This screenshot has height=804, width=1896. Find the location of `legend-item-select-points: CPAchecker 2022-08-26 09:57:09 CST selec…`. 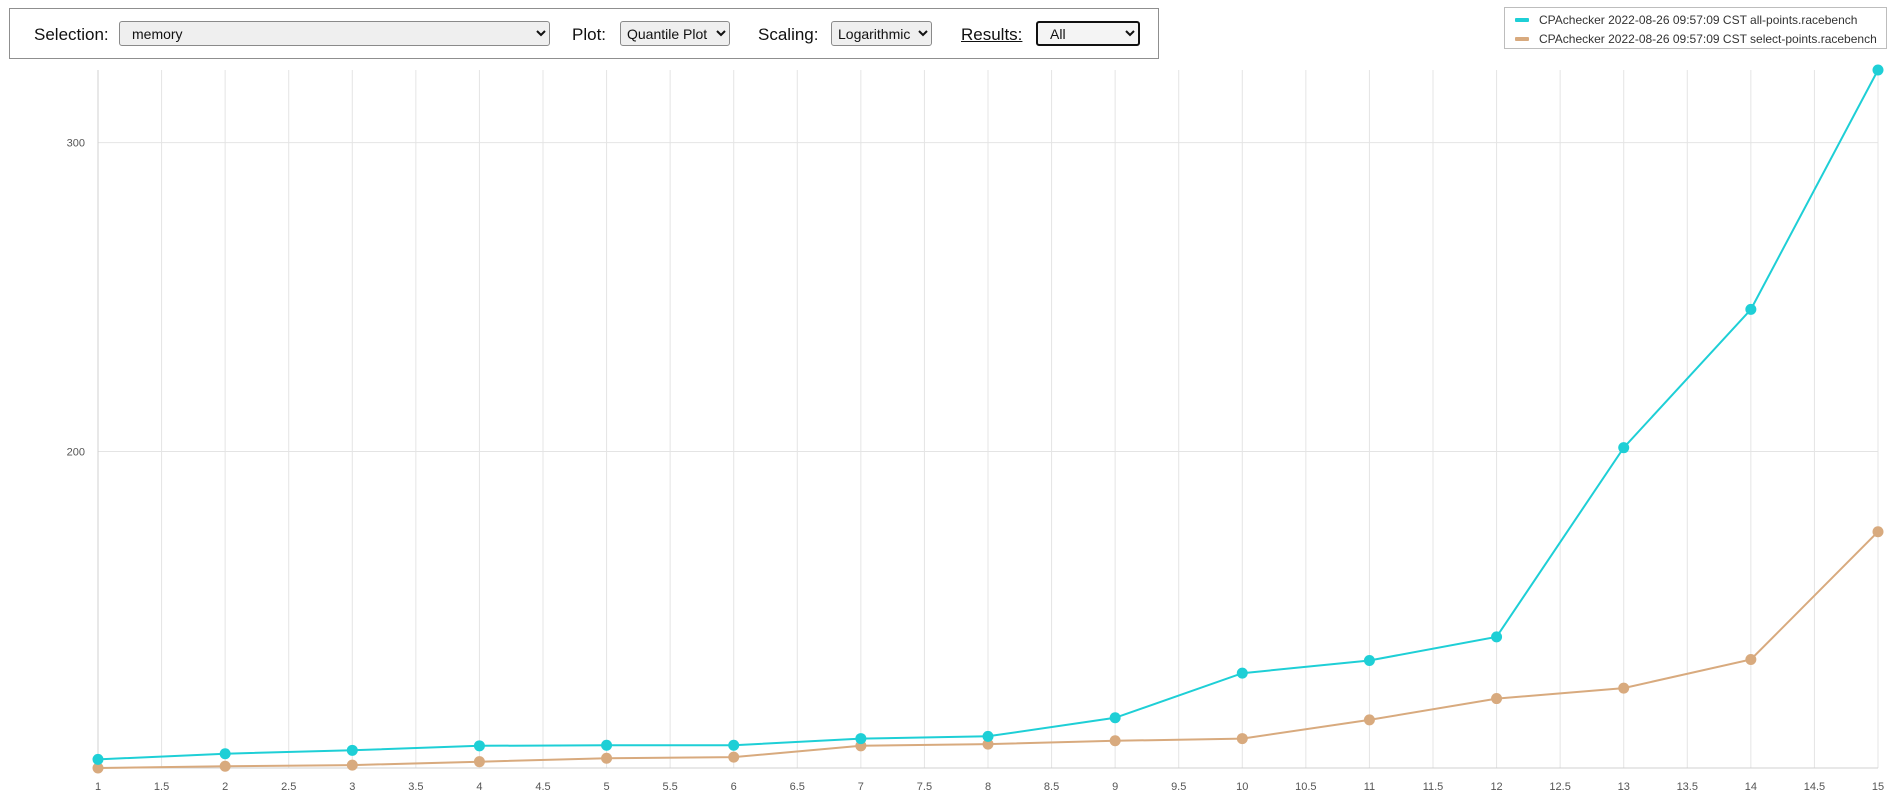

legend-item-select-points: CPAchecker 2022-08-26 09:57:09 CST selec… is located at coordinates (1696, 39).